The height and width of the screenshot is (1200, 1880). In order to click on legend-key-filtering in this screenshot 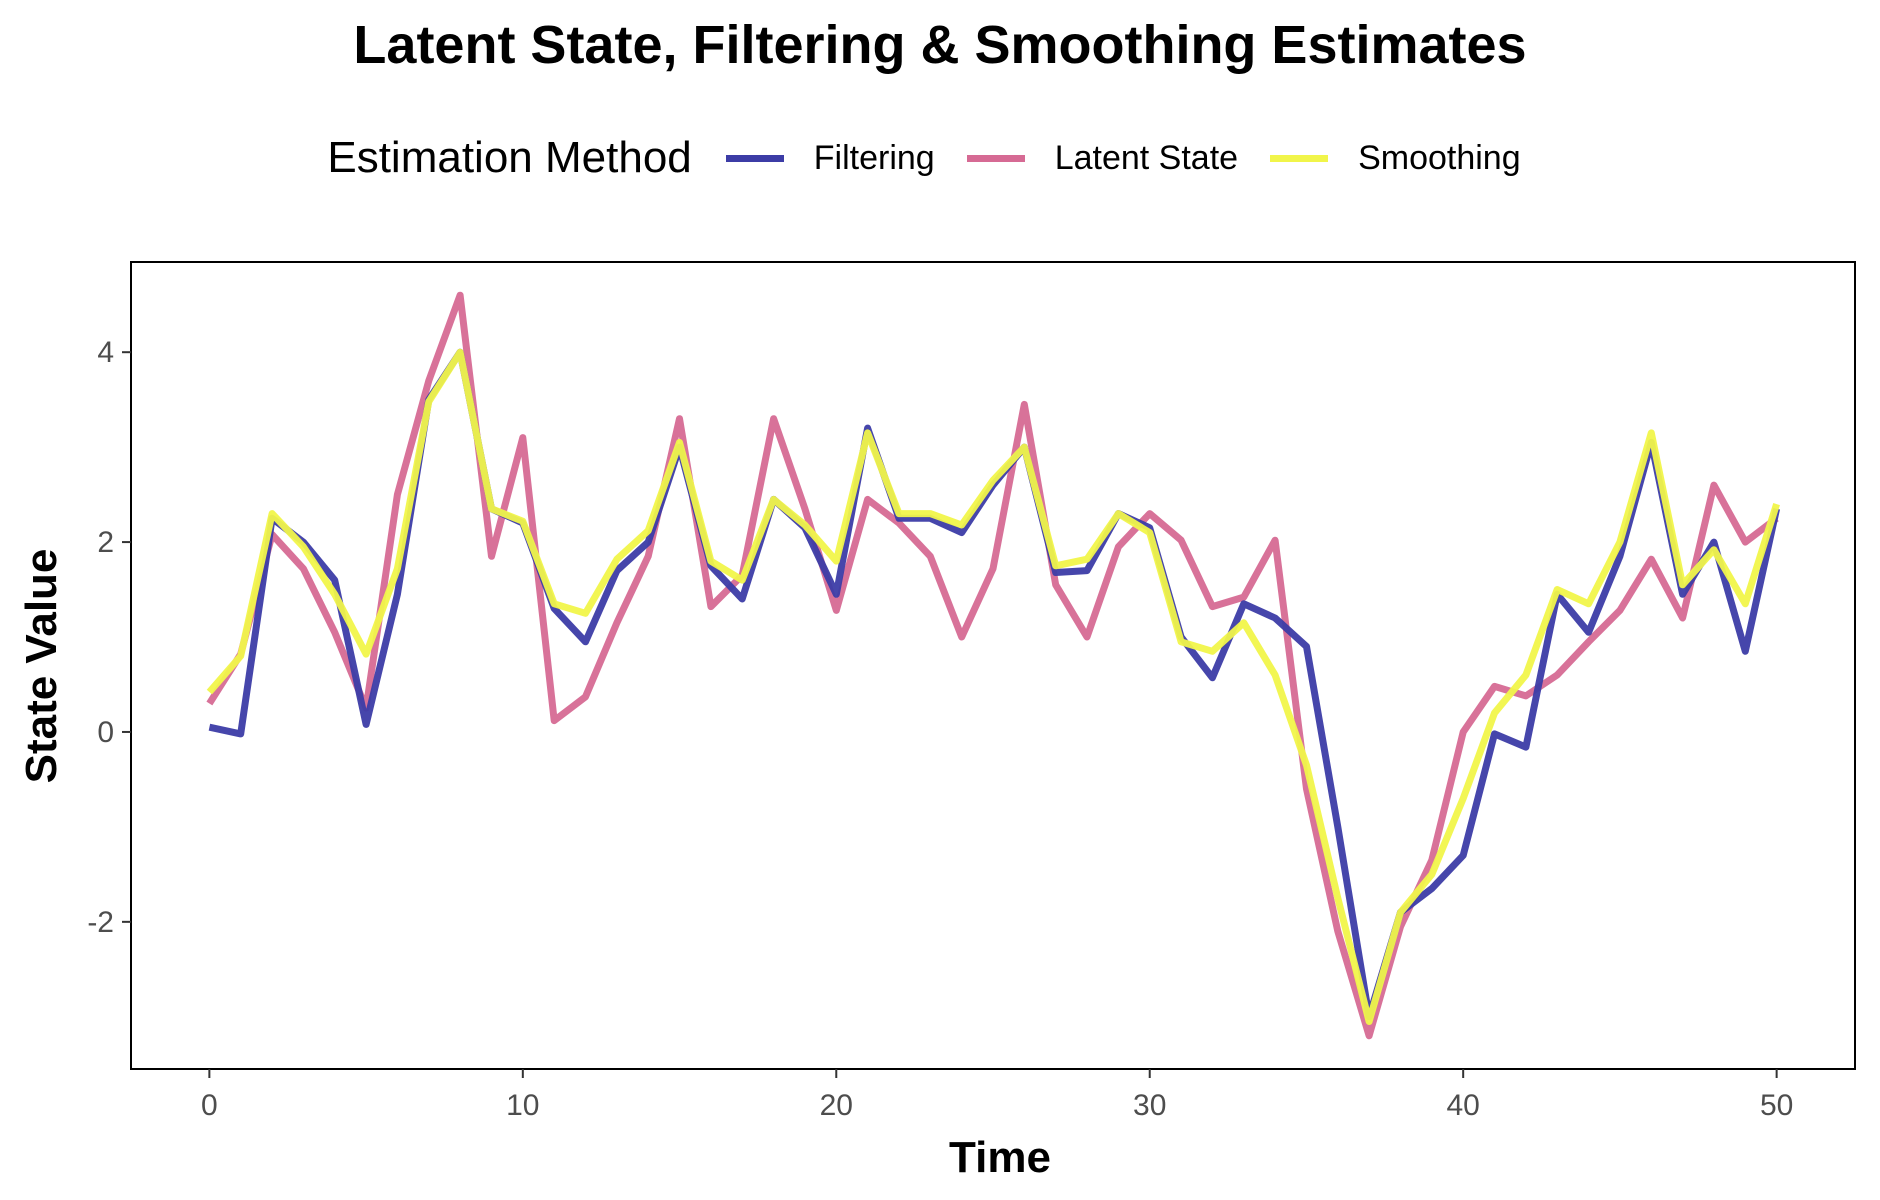, I will do `click(754, 158)`.